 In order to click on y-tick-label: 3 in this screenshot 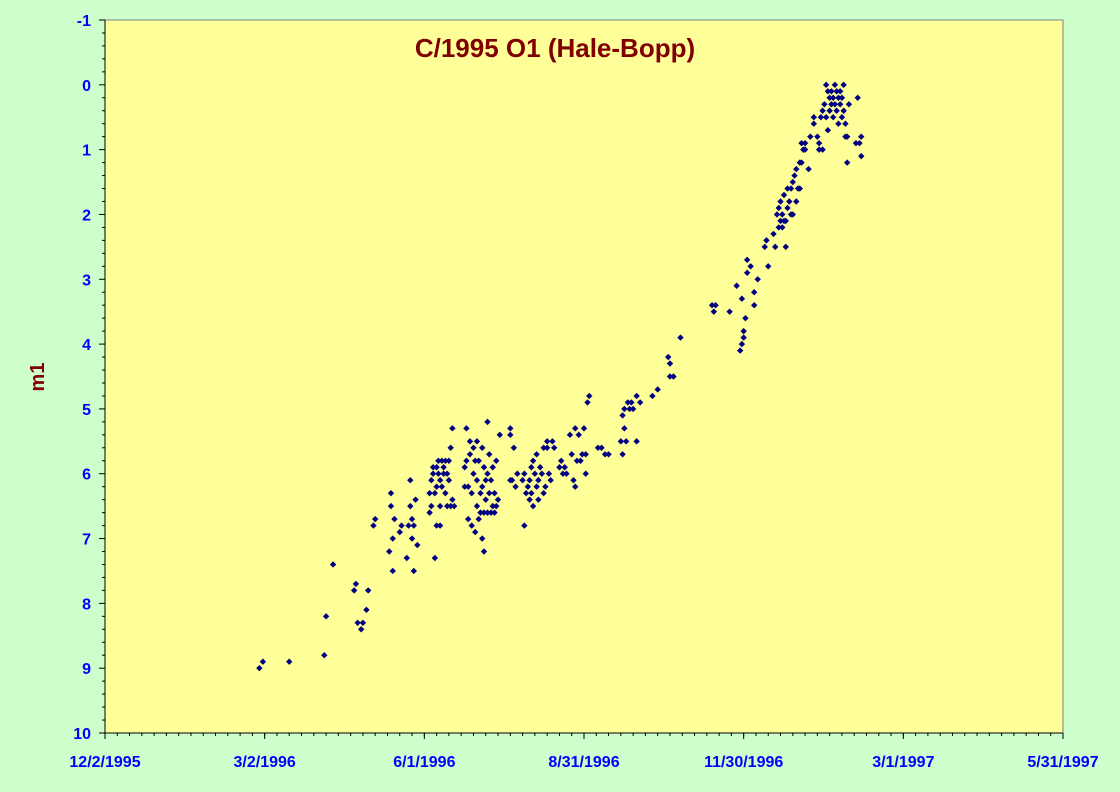, I will do `click(86, 280)`.